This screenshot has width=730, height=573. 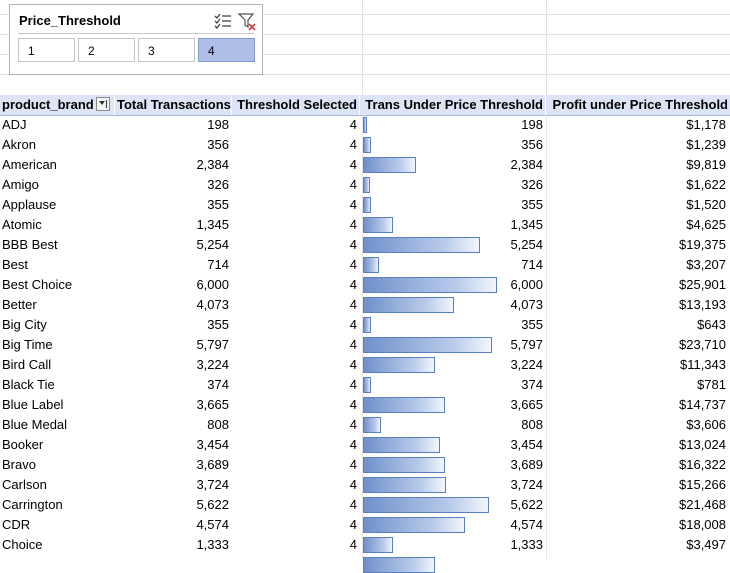 What do you see at coordinates (212, 404) in the screenshot?
I see `total-transactions-cell: 3,665` at bounding box center [212, 404].